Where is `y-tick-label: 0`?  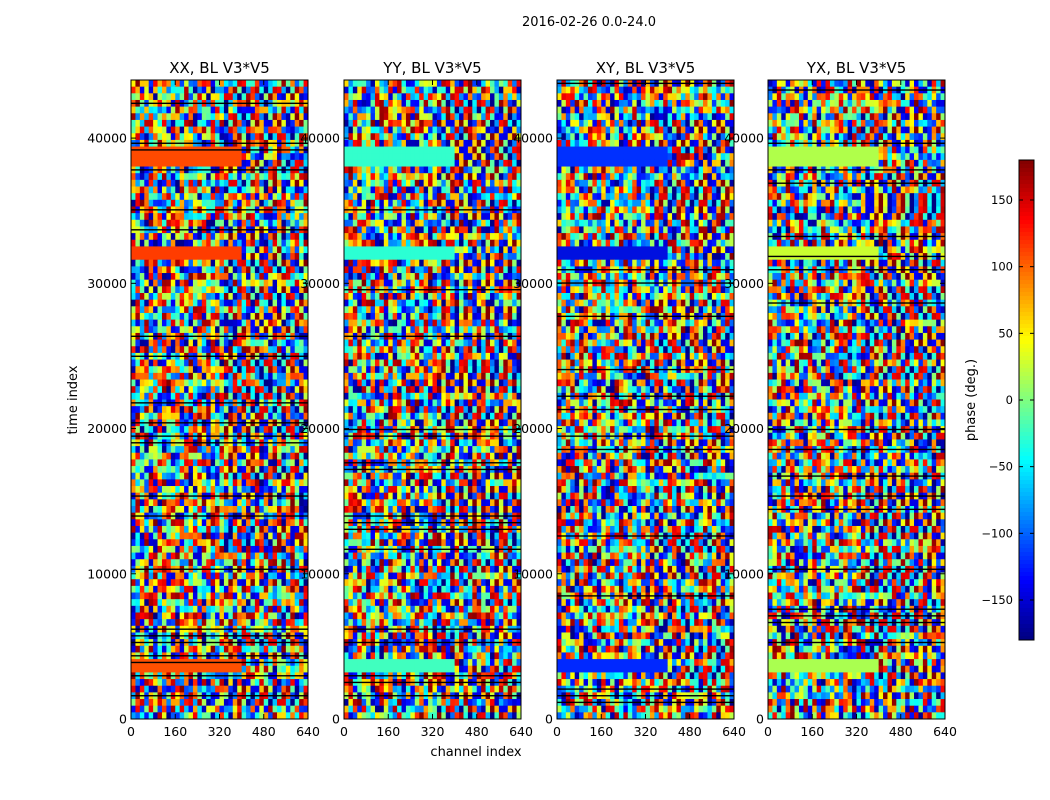
y-tick-label: 0 is located at coordinates (123, 719).